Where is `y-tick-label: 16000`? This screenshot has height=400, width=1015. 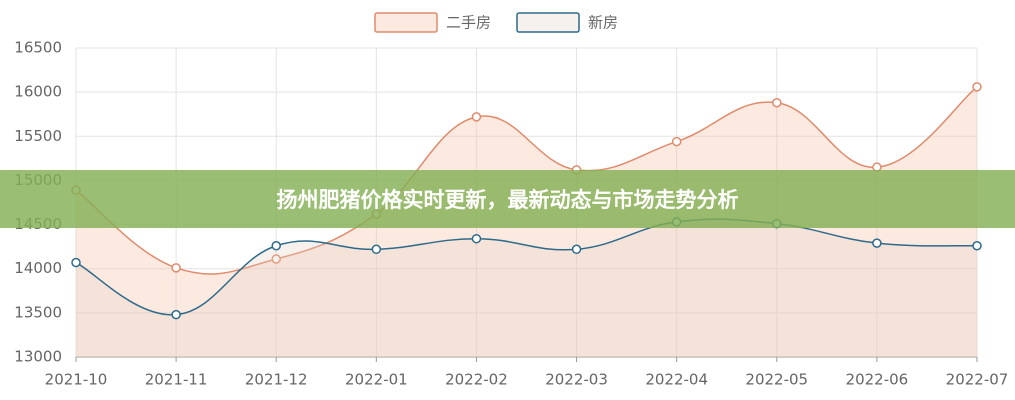
y-tick-label: 16000 is located at coordinates (38, 92).